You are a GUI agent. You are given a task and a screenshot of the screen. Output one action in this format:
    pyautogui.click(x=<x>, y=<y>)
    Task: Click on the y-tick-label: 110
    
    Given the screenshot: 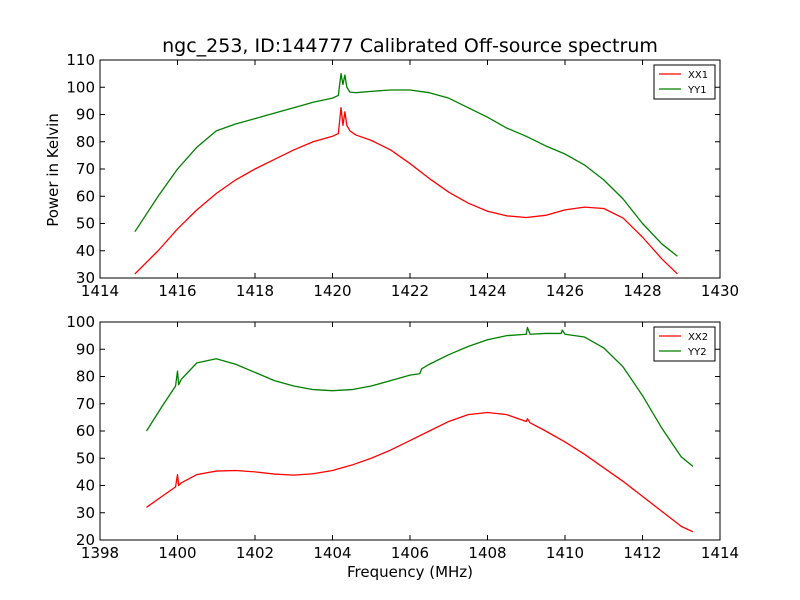 What is the action you would take?
    pyautogui.click(x=80, y=60)
    